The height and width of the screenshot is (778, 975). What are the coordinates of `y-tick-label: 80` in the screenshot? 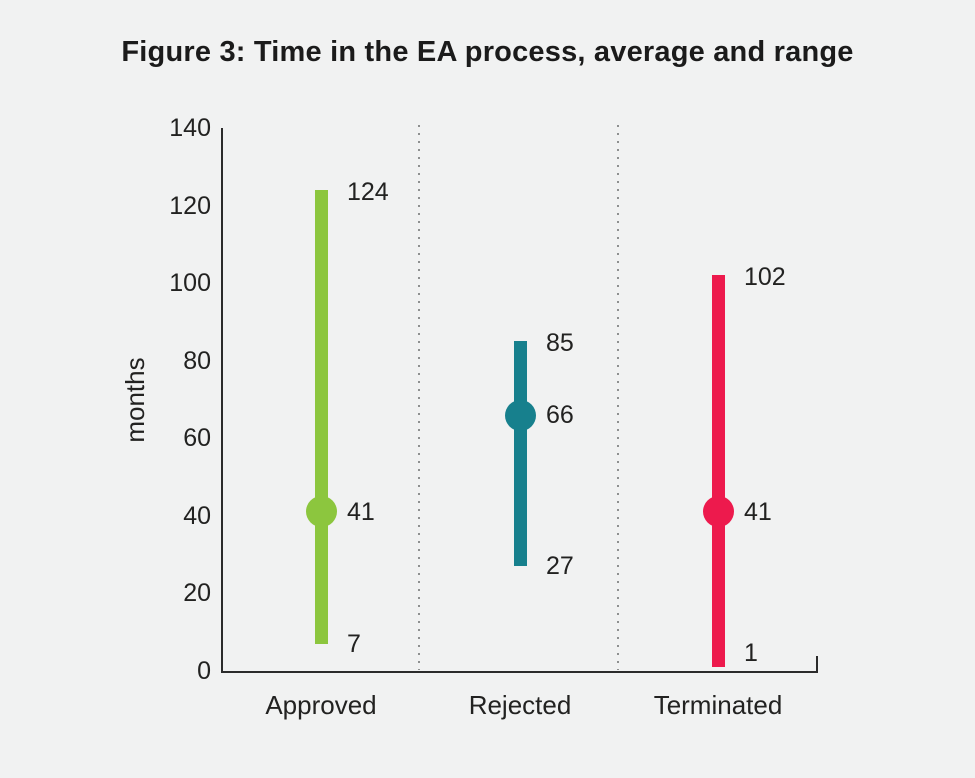 It's located at (197, 360).